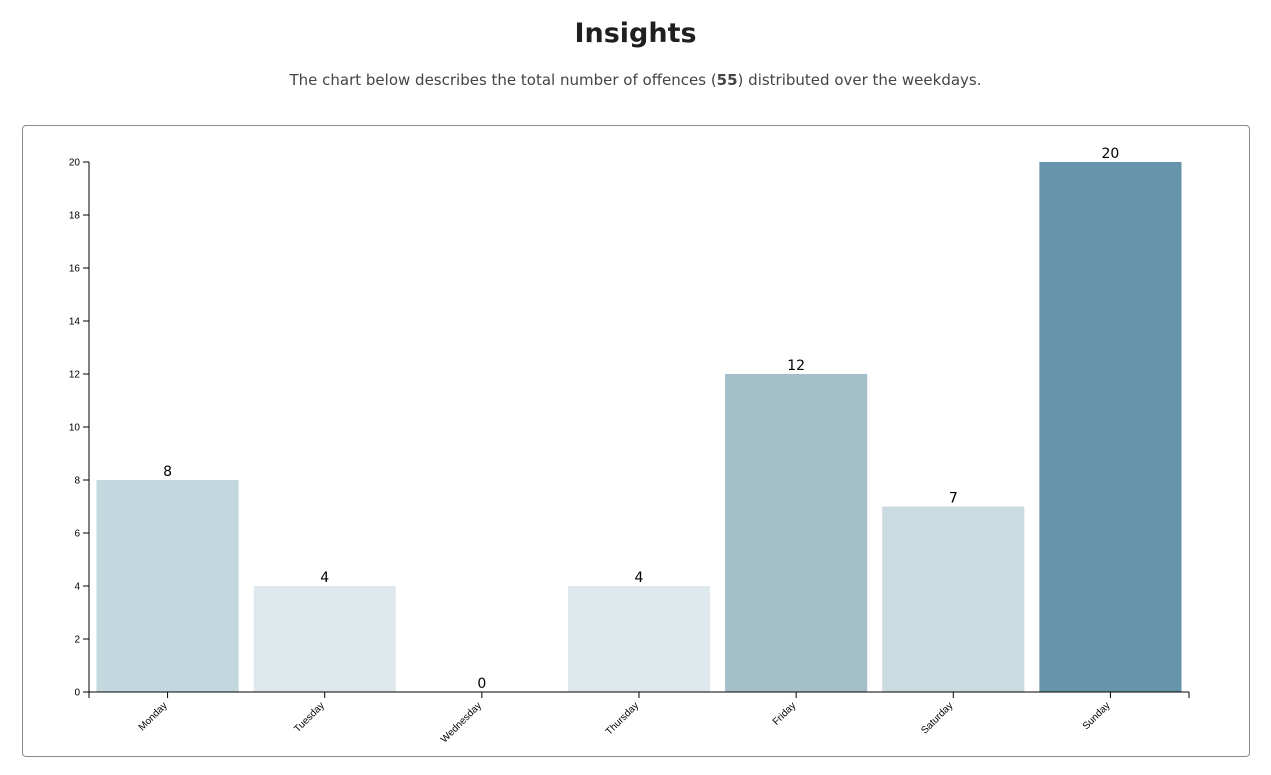 The image size is (1271, 775). What do you see at coordinates (77, 481) in the screenshot?
I see `y-tick-label: 8` at bounding box center [77, 481].